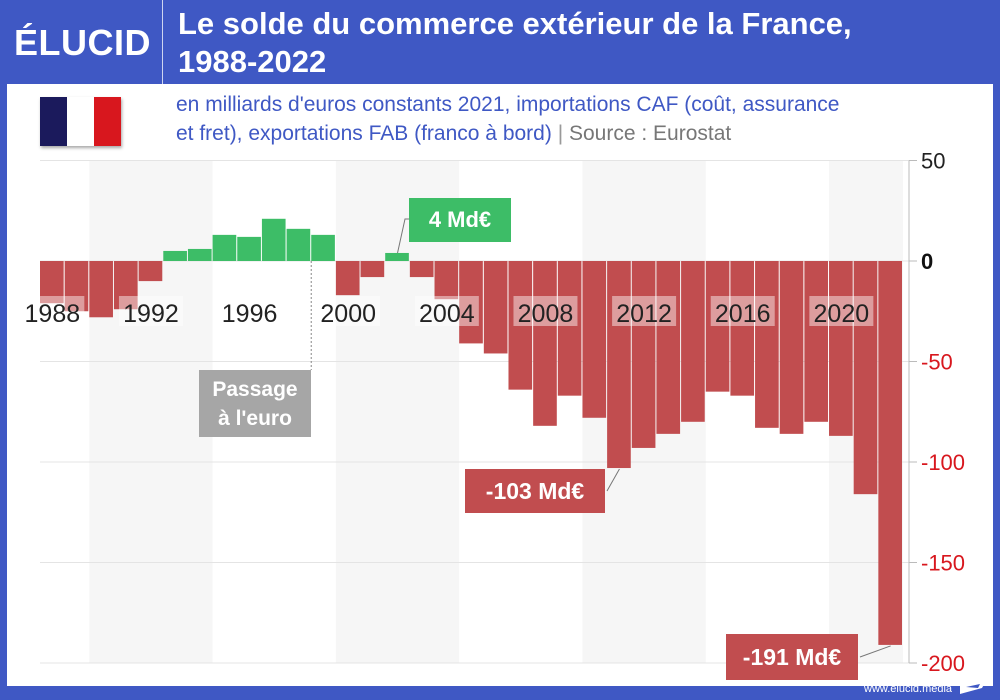 The height and width of the screenshot is (700, 1000). What do you see at coordinates (298, 244) in the screenshot?
I see `bar-1998` at bounding box center [298, 244].